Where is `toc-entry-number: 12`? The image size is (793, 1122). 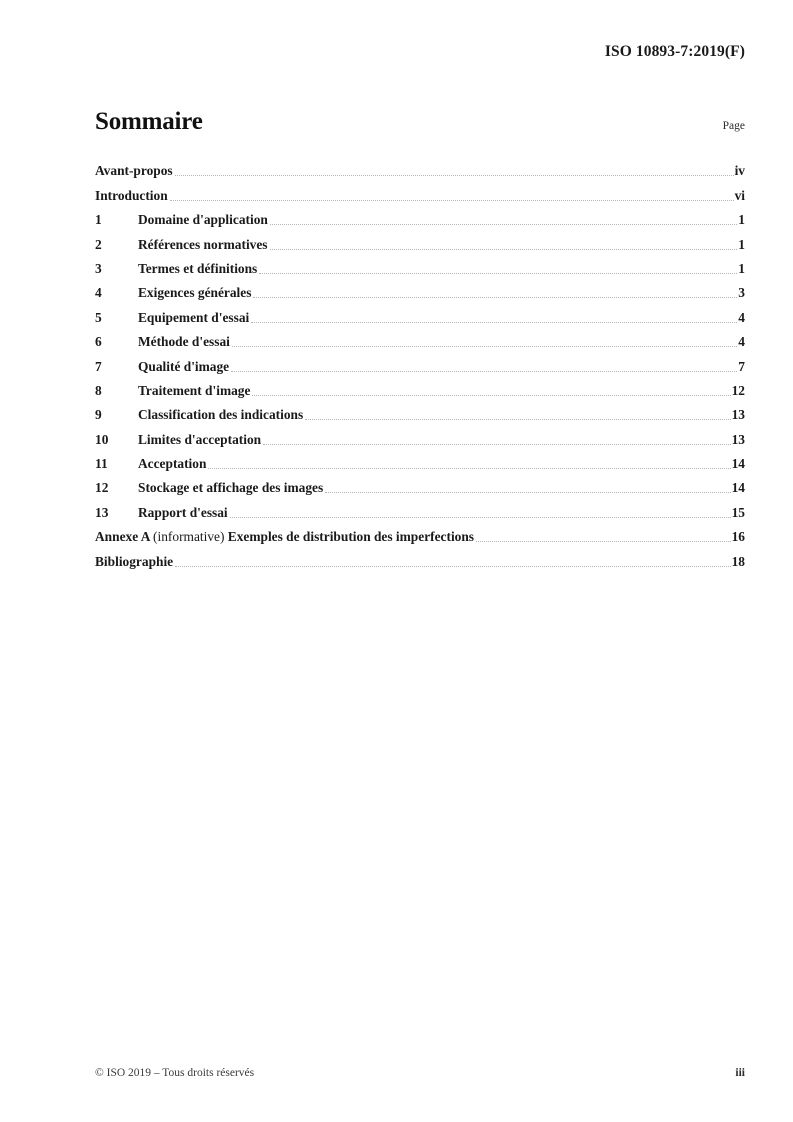
toc-entry-number: 12 is located at coordinates (102, 488).